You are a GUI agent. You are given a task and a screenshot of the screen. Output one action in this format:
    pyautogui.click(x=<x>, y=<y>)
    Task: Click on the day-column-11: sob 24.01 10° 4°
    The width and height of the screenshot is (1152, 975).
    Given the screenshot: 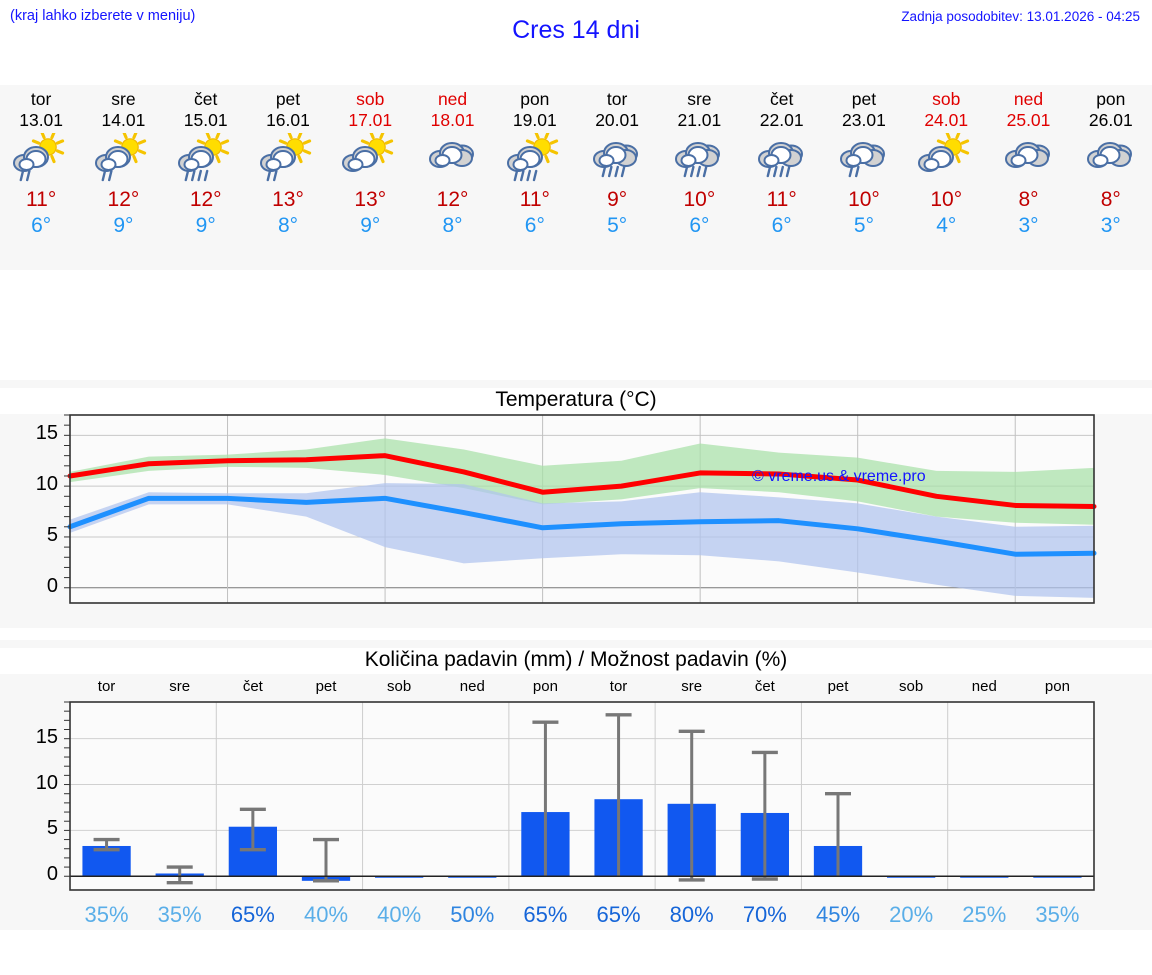 What is the action you would take?
    pyautogui.click(x=946, y=177)
    